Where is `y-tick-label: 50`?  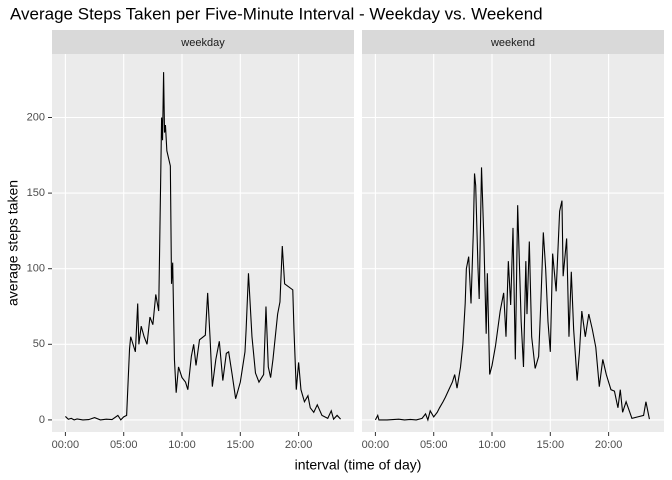 y-tick-label: 50 is located at coordinates (39, 344).